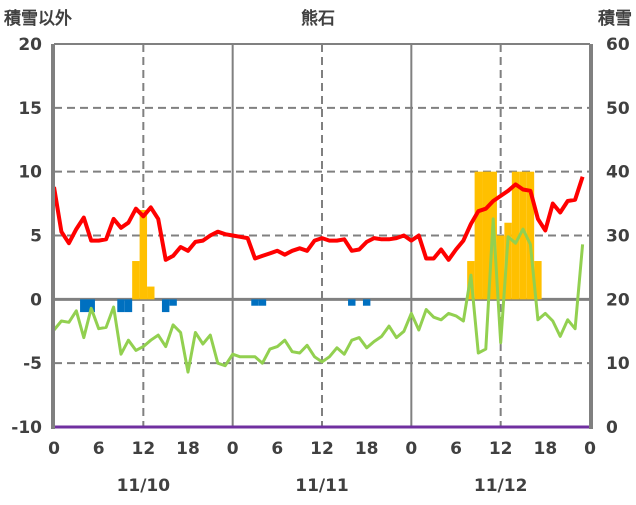 The width and height of the screenshot is (636, 505). What do you see at coordinates (38, 18) in the screenshot?
I see `left-axis-title: 積雪以外` at bounding box center [38, 18].